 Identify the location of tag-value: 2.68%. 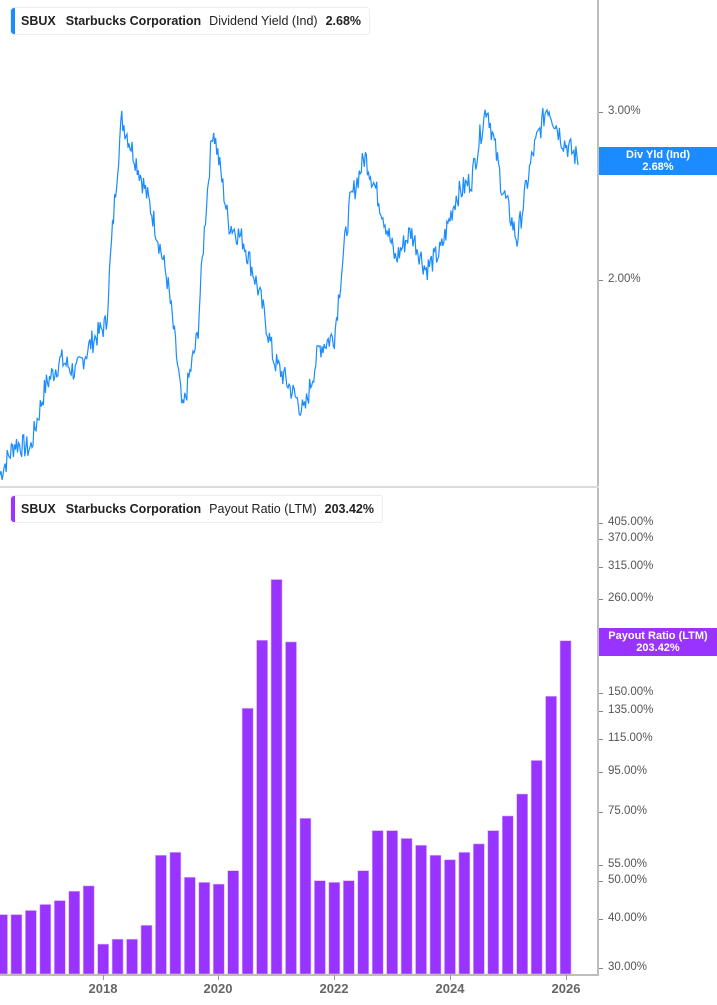
(658, 167).